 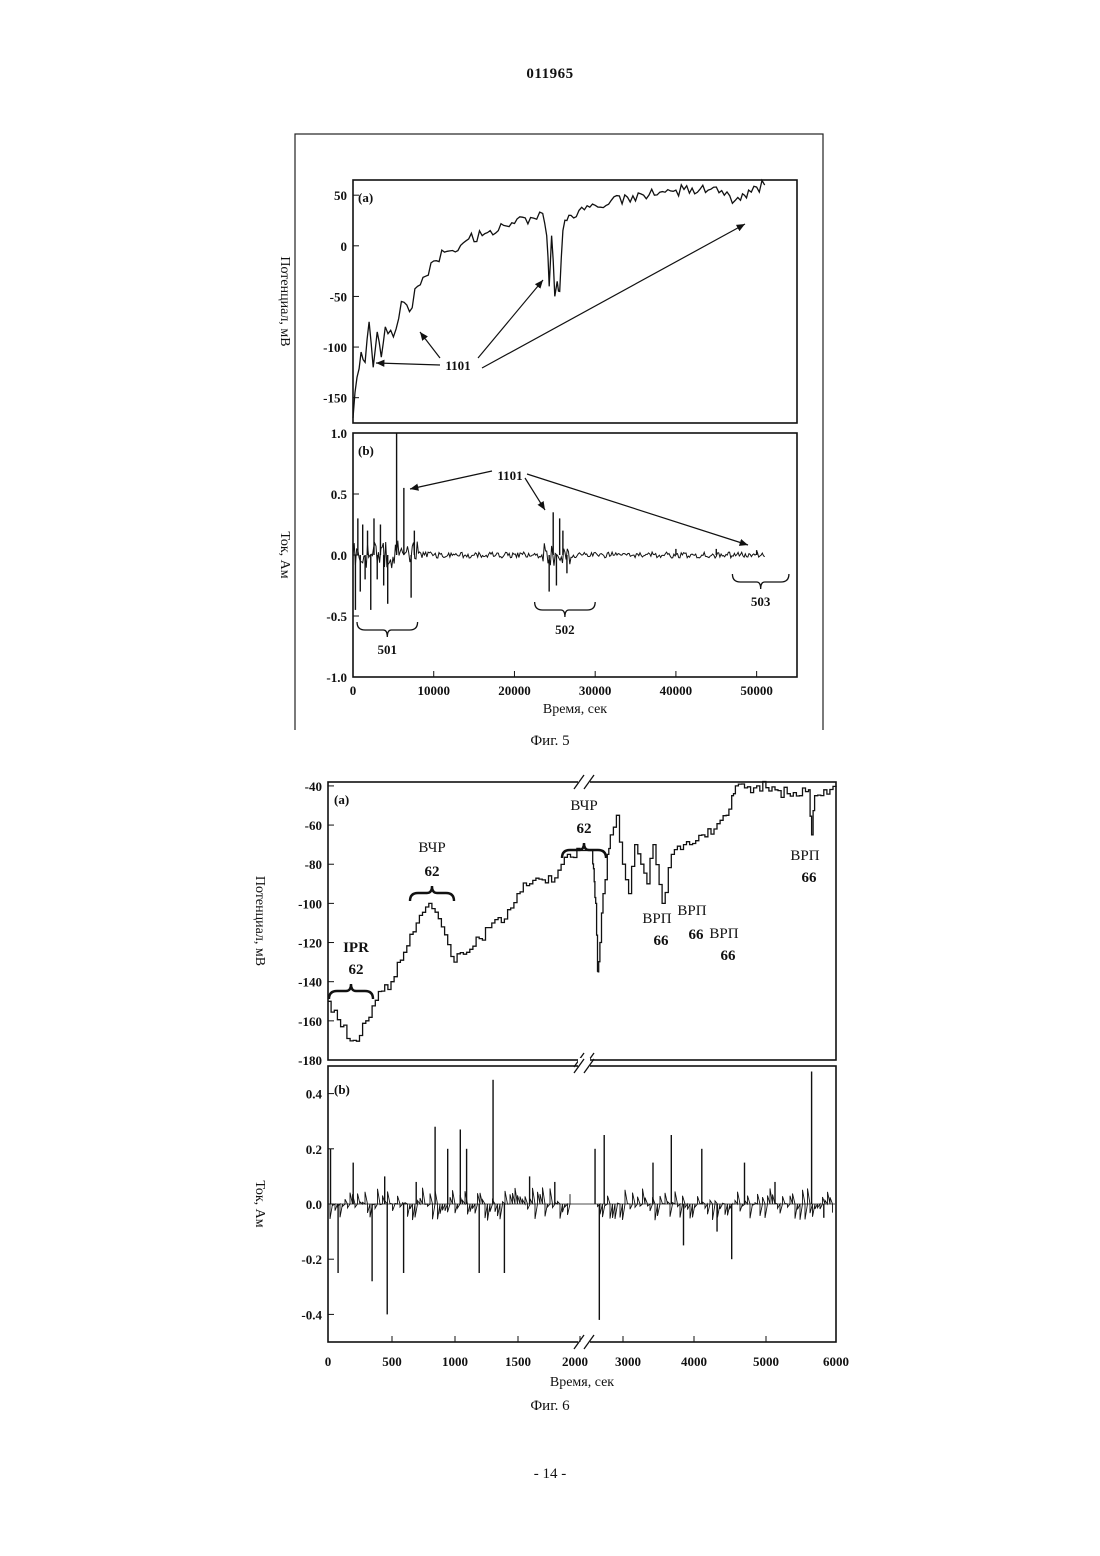 I want to click on x-tick-label: 5000, so click(x=766, y=1361).